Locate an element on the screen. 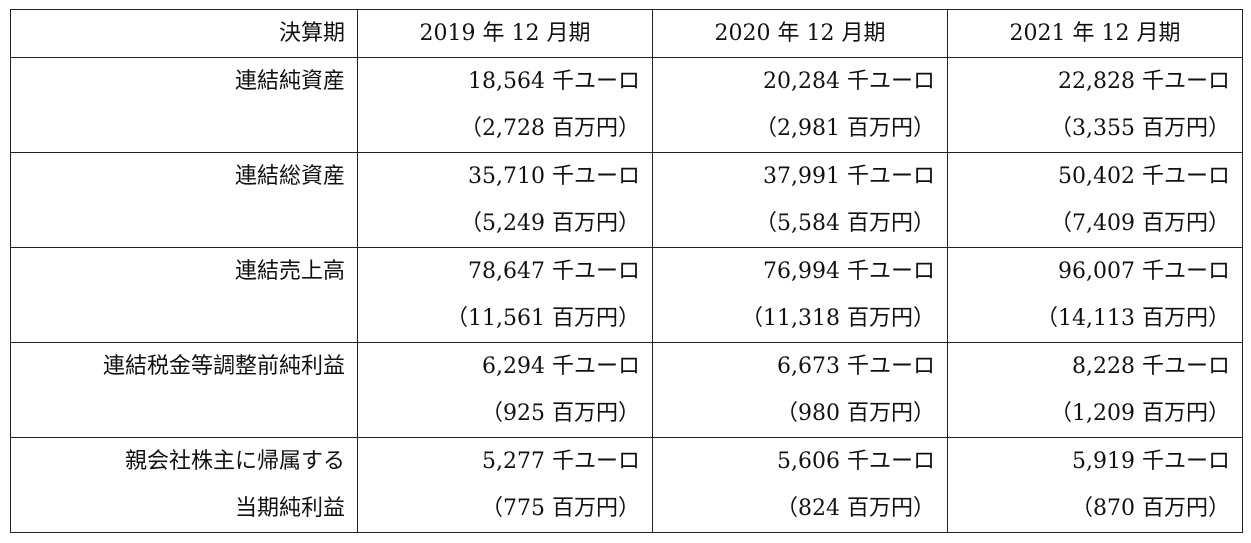  value-yen: （824 百万円） is located at coordinates (855, 508).